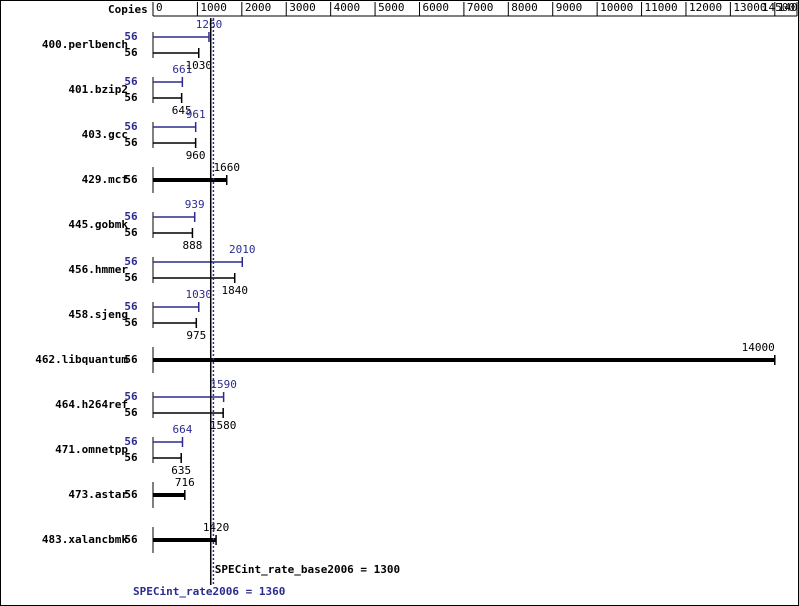 Image resolution: width=799 pixels, height=606 pixels. Describe the element at coordinates (569, 7) in the screenshot. I see `x-tick-label: 9000` at that location.